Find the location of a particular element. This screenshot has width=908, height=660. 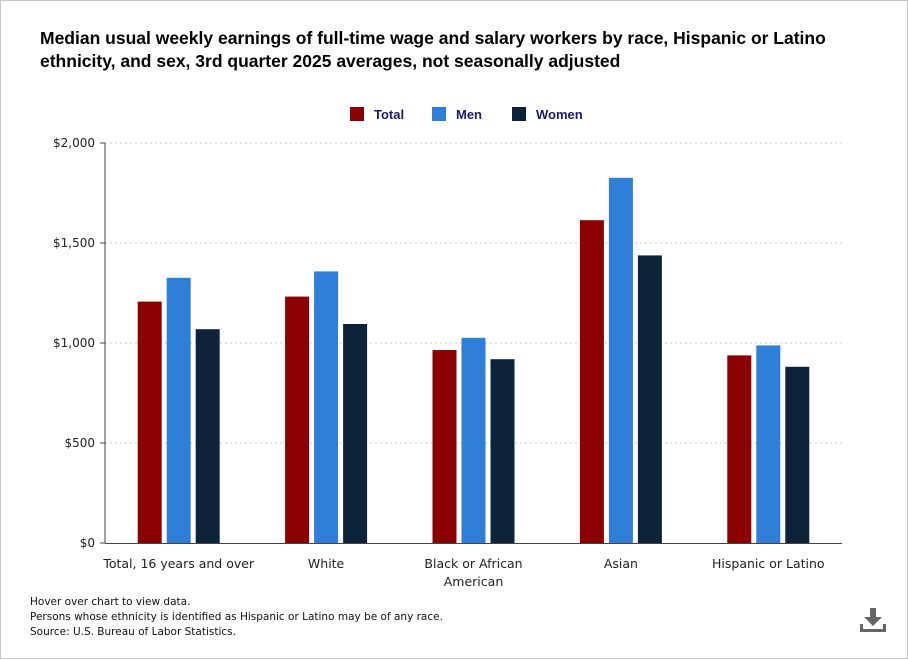

legend-item-women: Women is located at coordinates (547, 114).